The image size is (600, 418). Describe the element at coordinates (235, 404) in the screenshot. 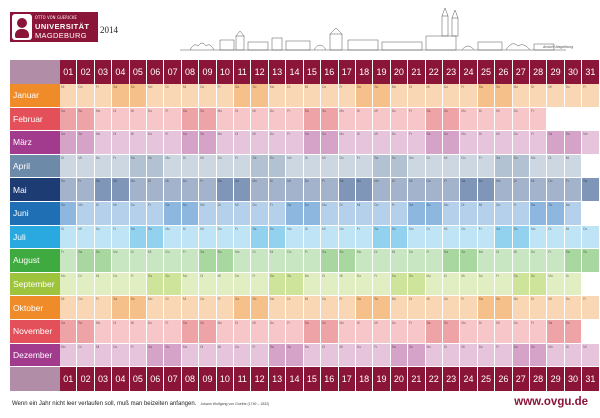

I see `quote-citation: Johann Wolfgang von Goethe (1749 – 1832)` at that location.